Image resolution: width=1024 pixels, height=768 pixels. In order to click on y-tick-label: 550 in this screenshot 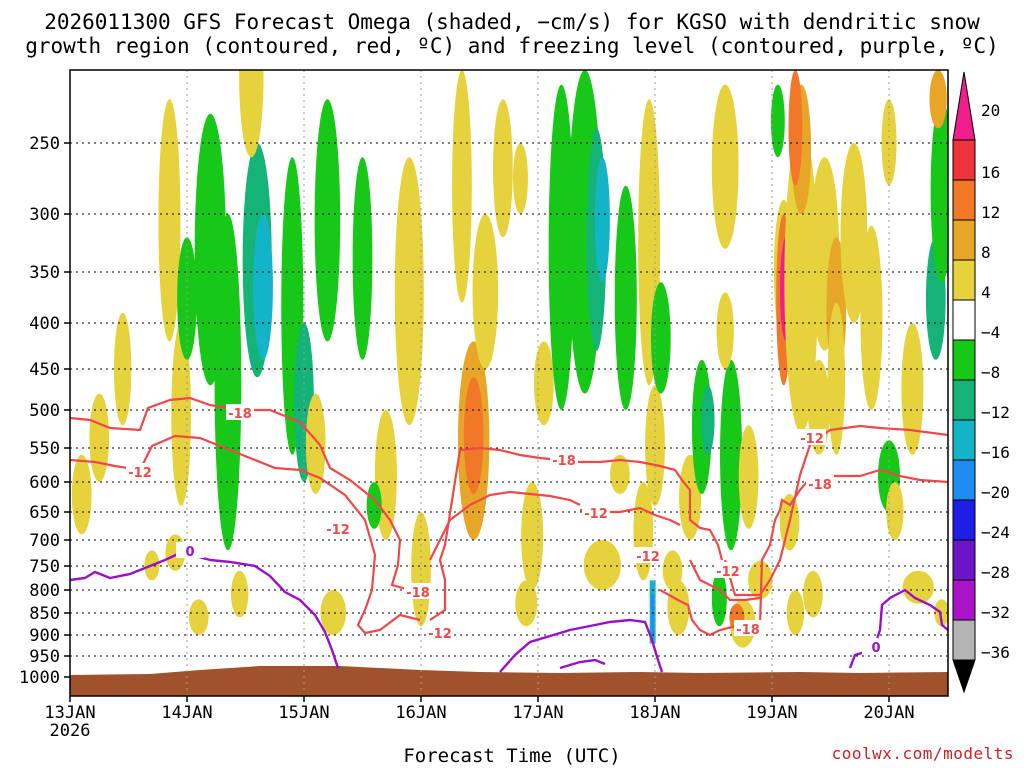, I will do `click(44, 449)`.